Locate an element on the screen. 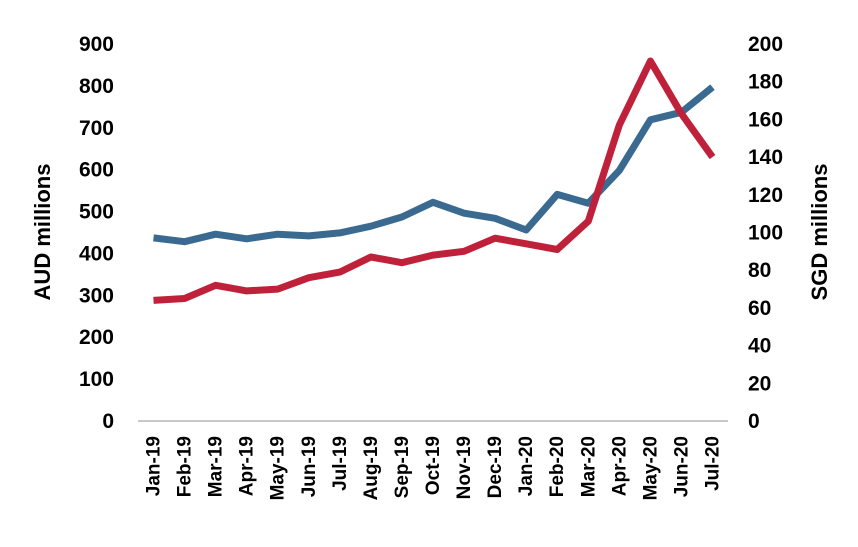 The width and height of the screenshot is (858, 547). y2-tick-label: 200 is located at coordinates (765, 44).